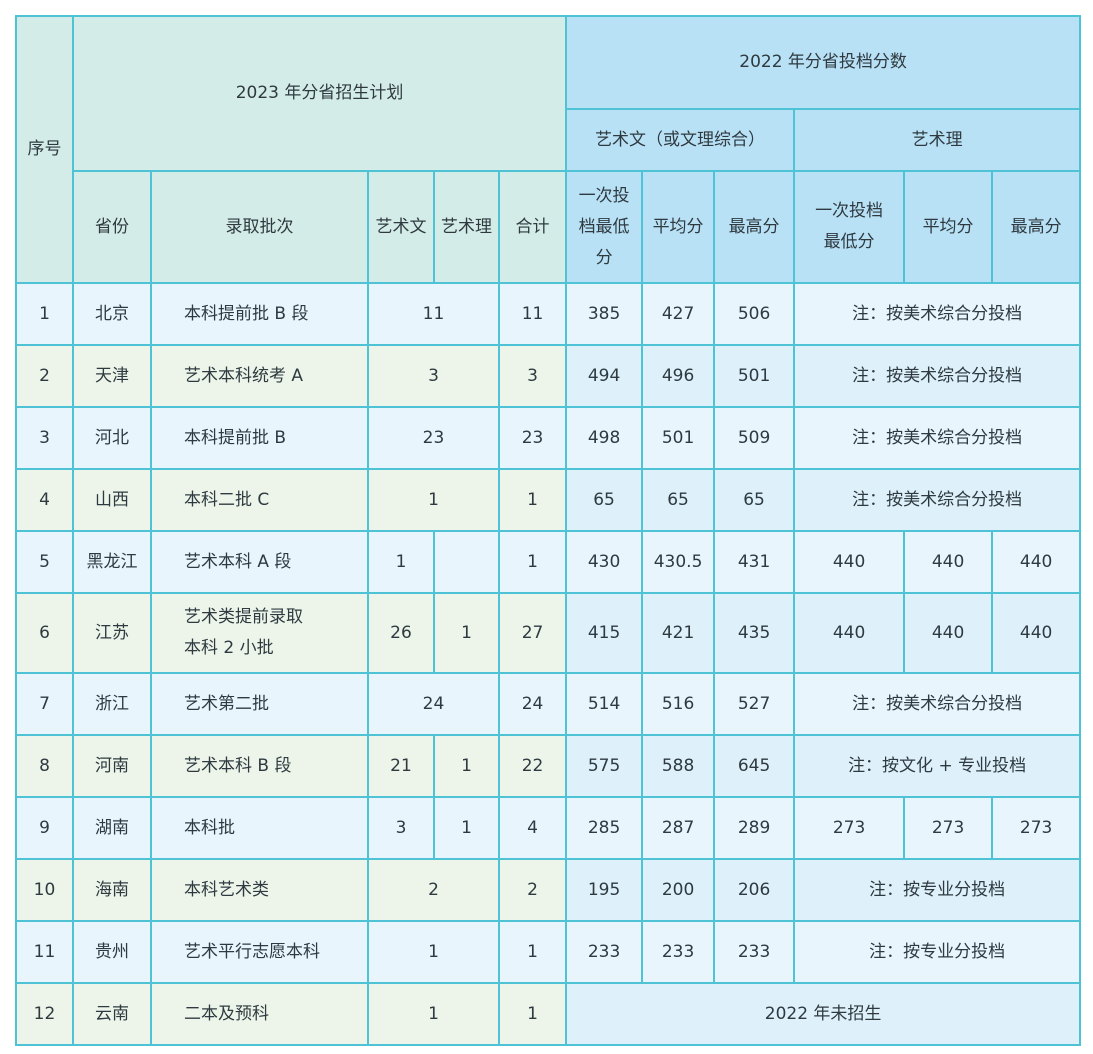 The width and height of the screenshot is (1093, 1054). Describe the element at coordinates (532, 227) in the screenshot. I see `header-total: 合计` at that location.